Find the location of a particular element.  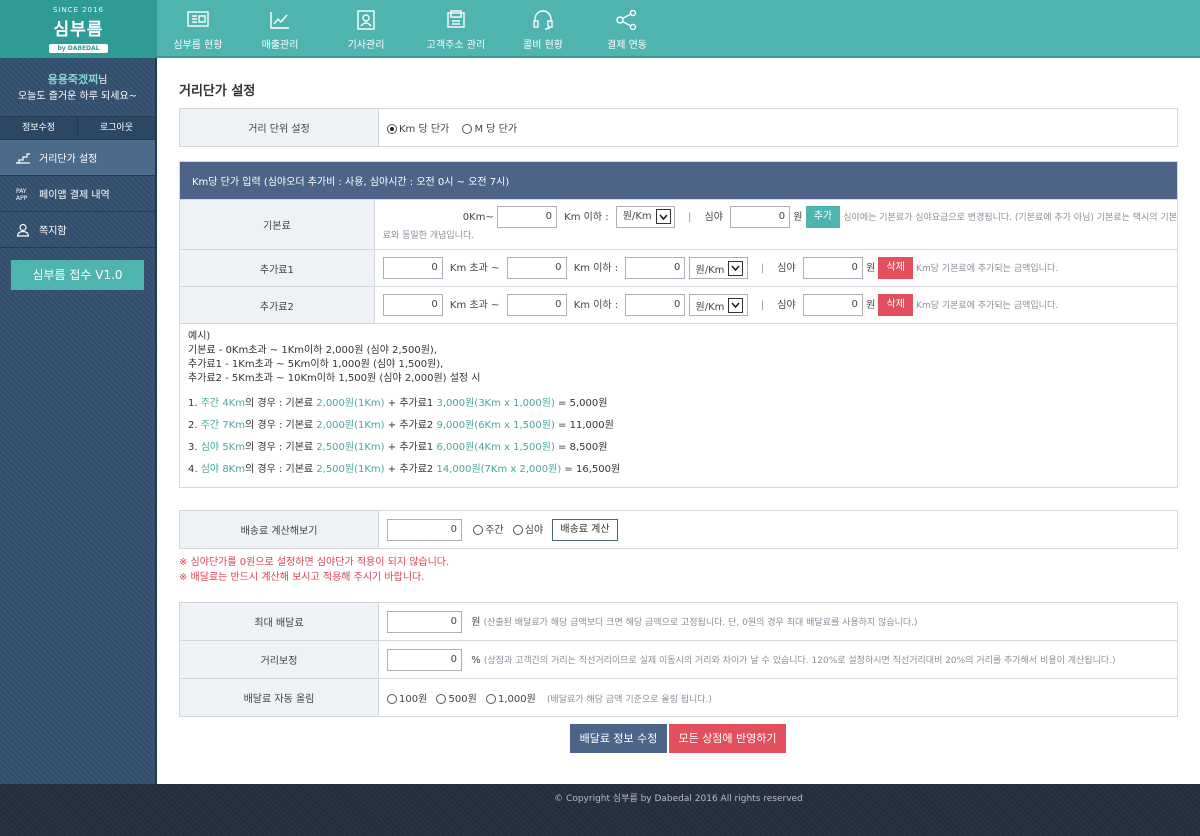

errand-receipt-button: 심부름 접수 V1.0 is located at coordinates (77, 275).